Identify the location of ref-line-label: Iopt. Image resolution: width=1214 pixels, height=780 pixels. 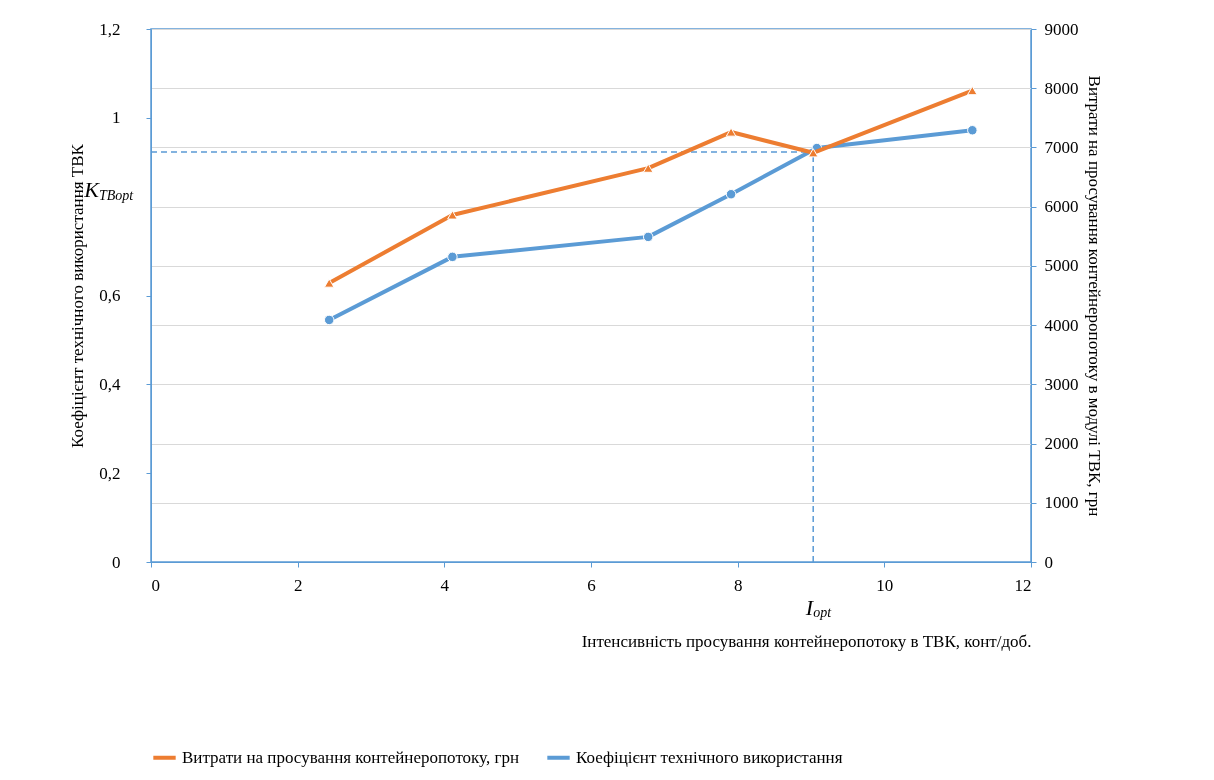
(818, 607).